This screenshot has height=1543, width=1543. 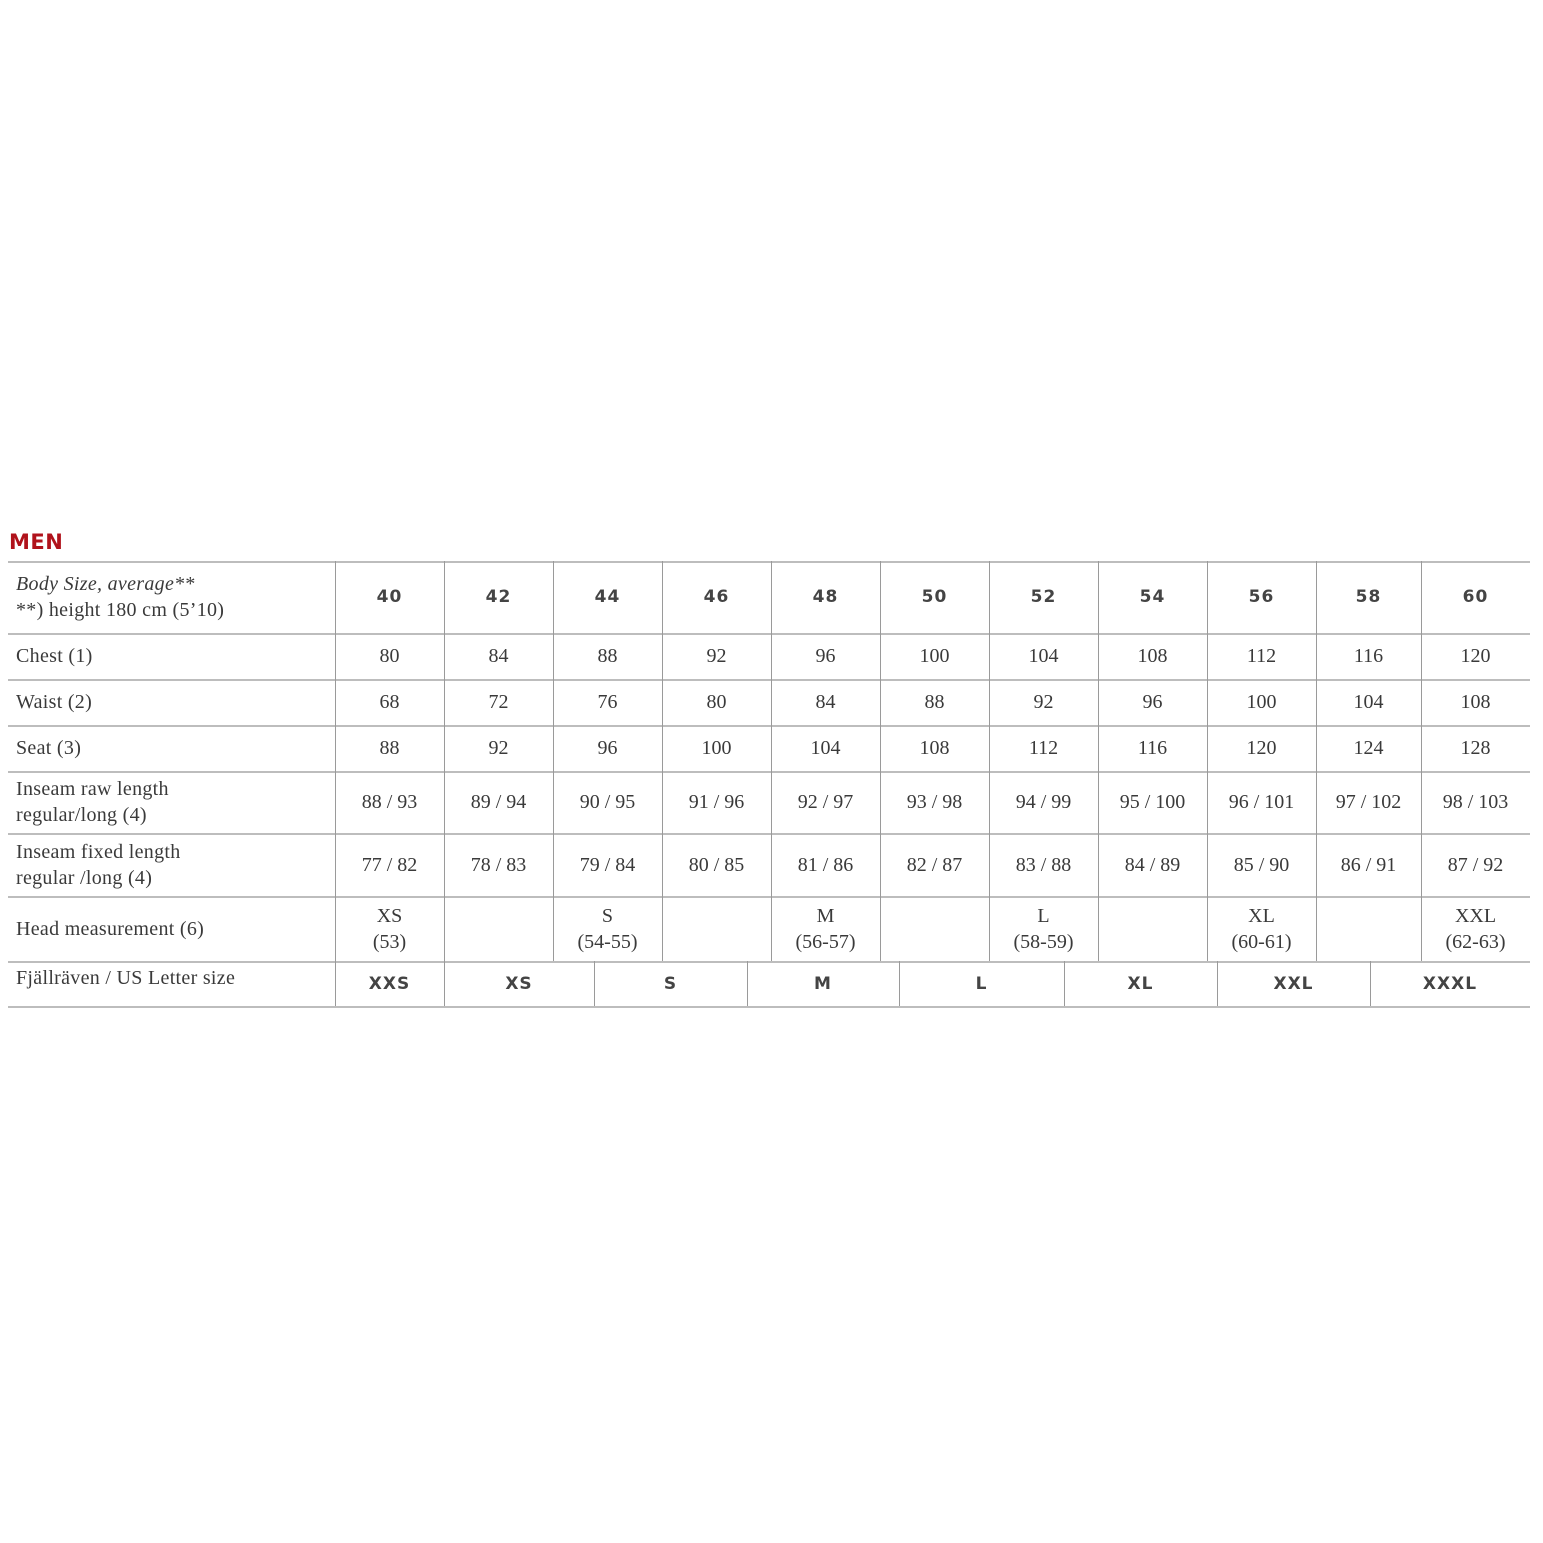 I want to click on size-header: 50, so click(x=934, y=597).